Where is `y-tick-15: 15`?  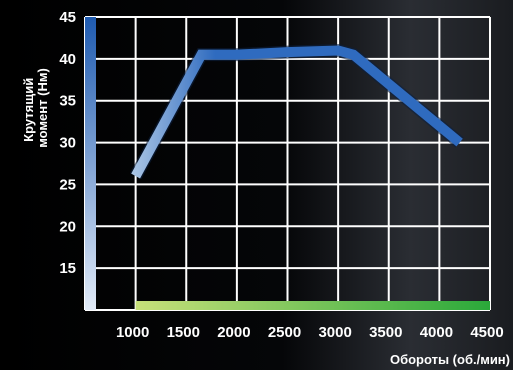
y-tick-15: 15 is located at coordinates (67, 268).